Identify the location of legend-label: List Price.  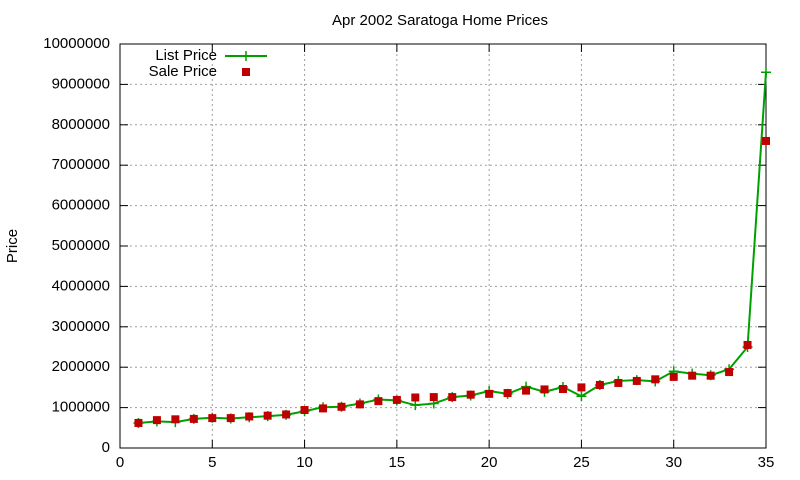
(186, 55).